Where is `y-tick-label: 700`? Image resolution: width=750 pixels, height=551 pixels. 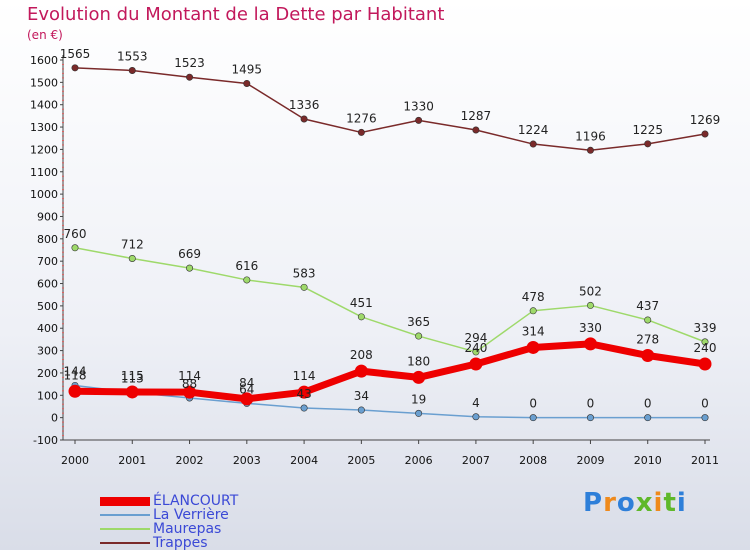 y-tick-label: 700 is located at coordinates (47, 261).